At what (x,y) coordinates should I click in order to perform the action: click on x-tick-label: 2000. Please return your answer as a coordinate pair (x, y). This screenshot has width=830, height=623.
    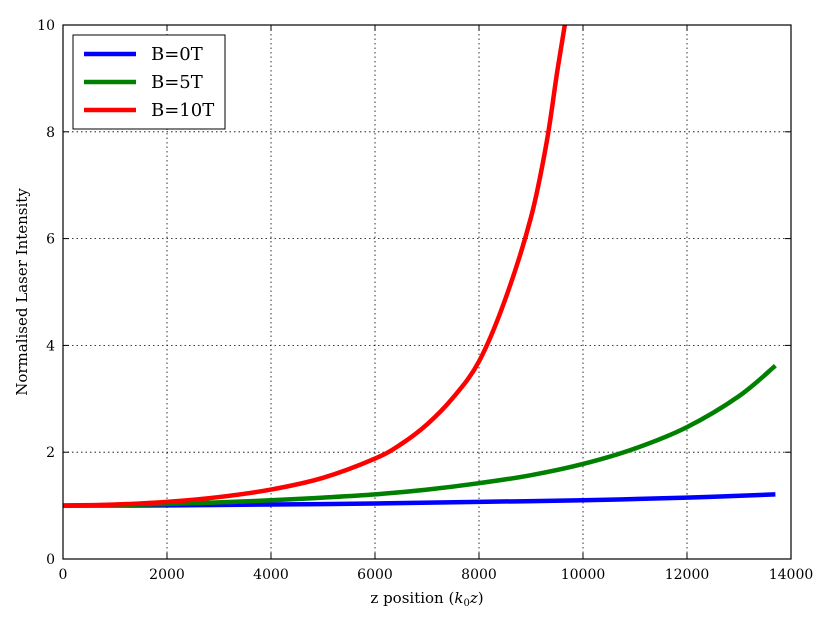
    Looking at the image, I should click on (167, 575).